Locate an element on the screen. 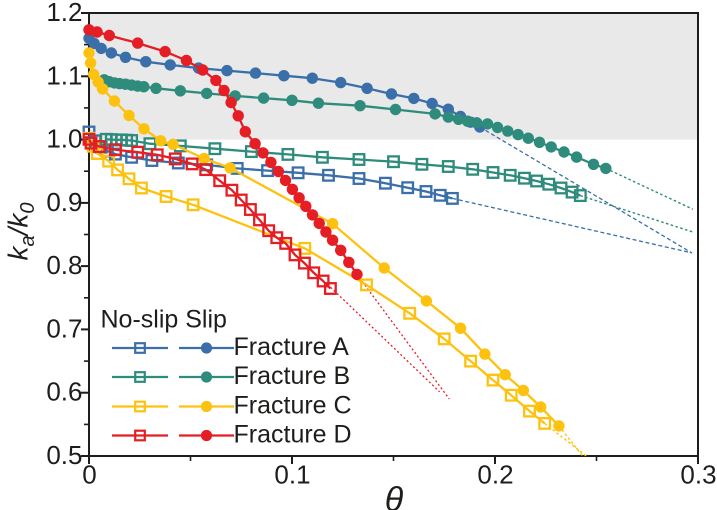 The width and height of the screenshot is (717, 510). svg-text: 1.0 is located at coordinates (64, 139).